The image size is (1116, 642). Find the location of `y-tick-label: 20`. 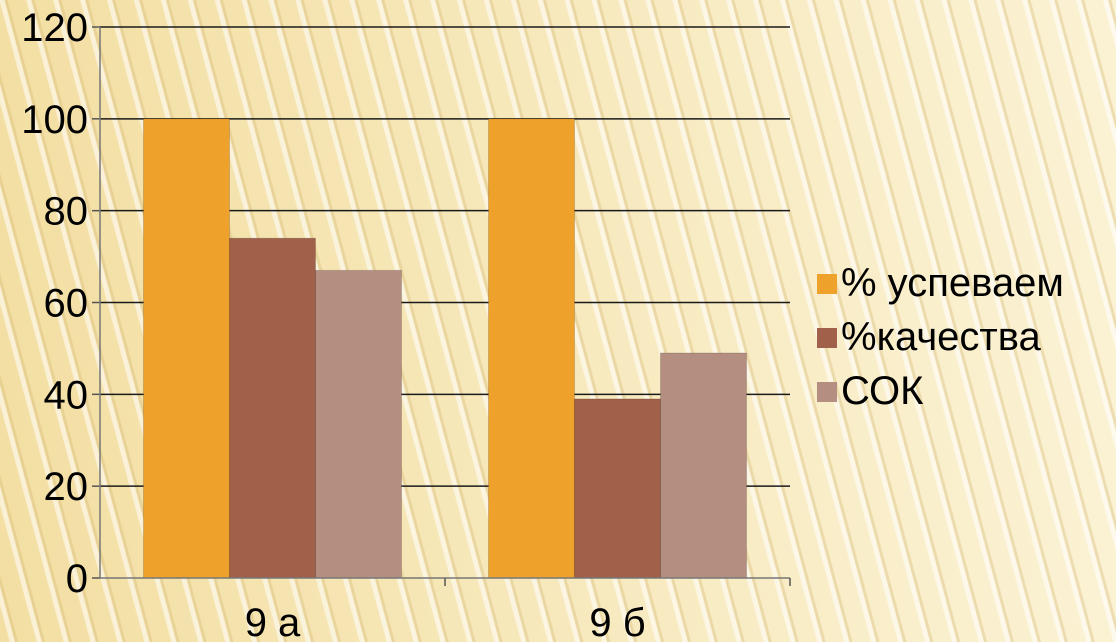

y-tick-label: 20 is located at coordinates (66, 487).